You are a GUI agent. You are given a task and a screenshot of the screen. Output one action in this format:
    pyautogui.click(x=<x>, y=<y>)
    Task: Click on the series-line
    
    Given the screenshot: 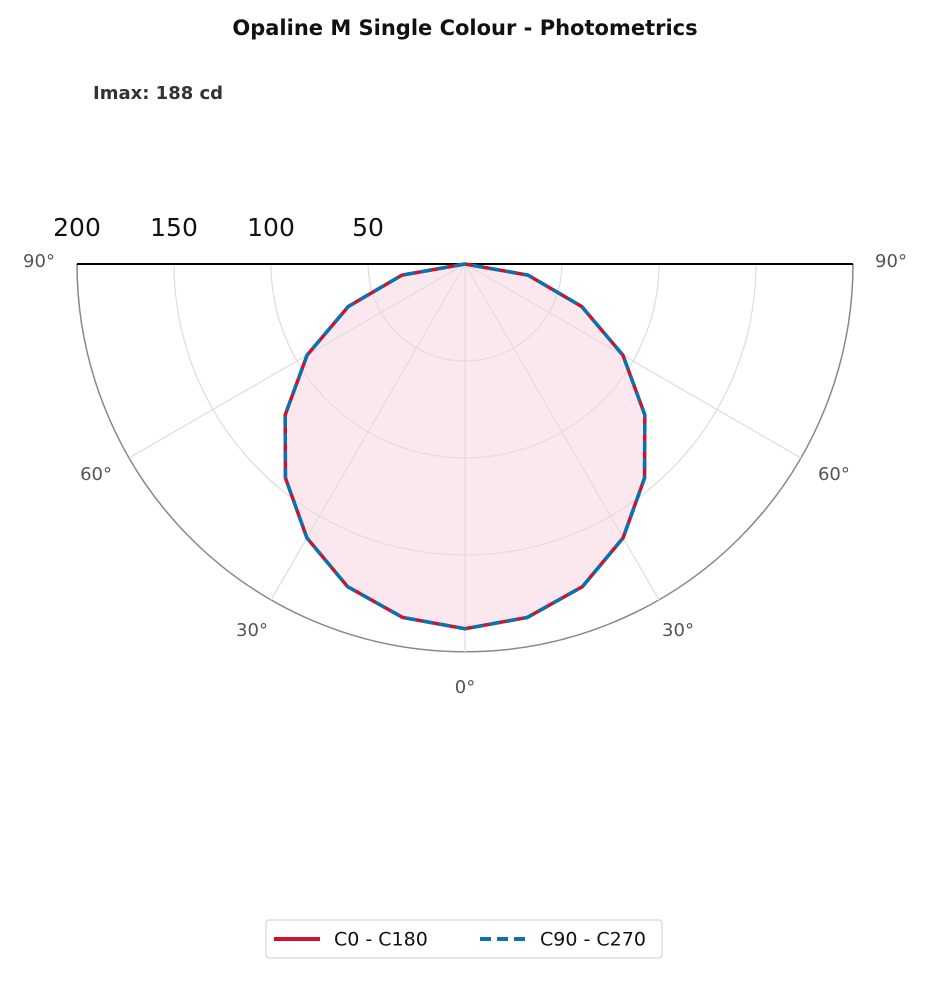 What is the action you would take?
    pyautogui.click(x=465, y=446)
    